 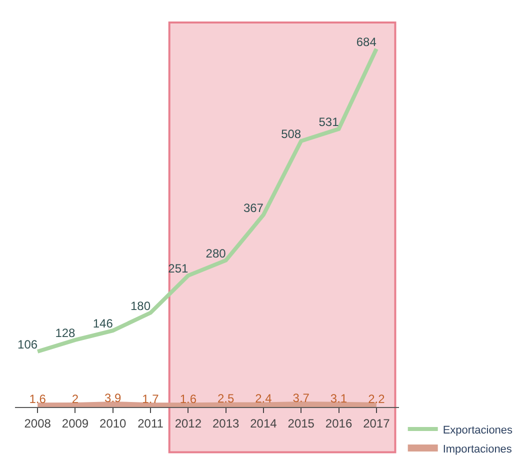 What do you see at coordinates (113, 397) in the screenshot?
I see `data-label: 3.9` at bounding box center [113, 397].